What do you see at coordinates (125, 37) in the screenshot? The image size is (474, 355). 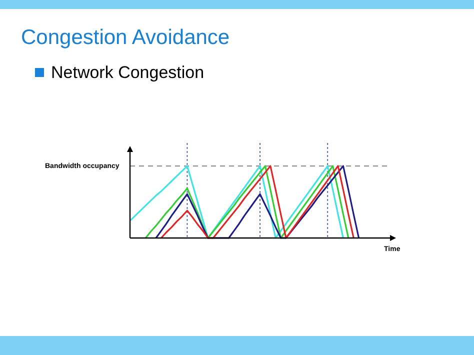 I see `chart-title: Congestion Avoidance` at bounding box center [125, 37].